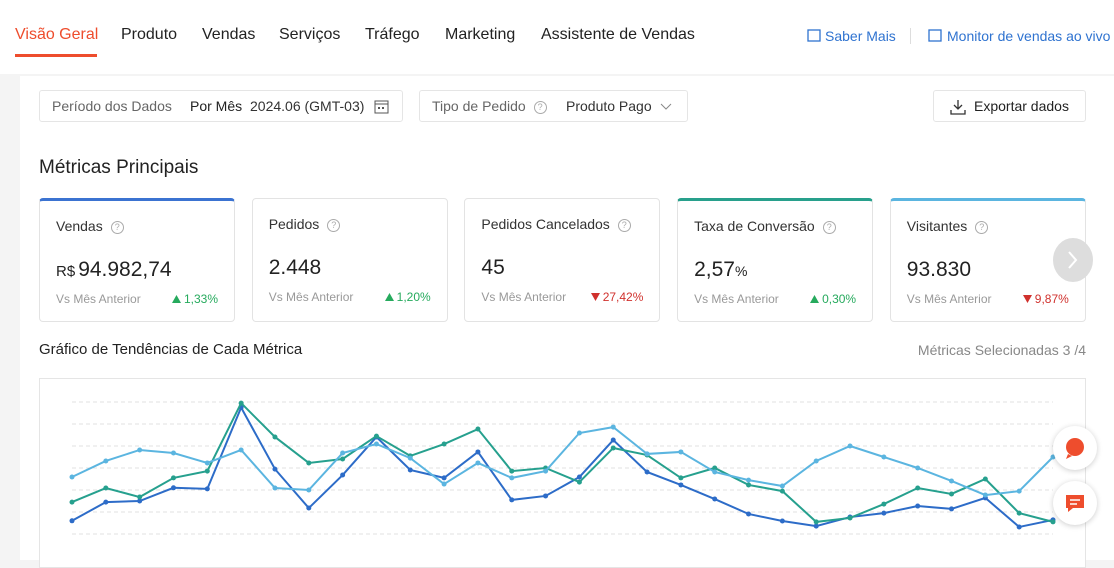  Describe the element at coordinates (1075, 448) in the screenshot. I see `help-button` at that location.